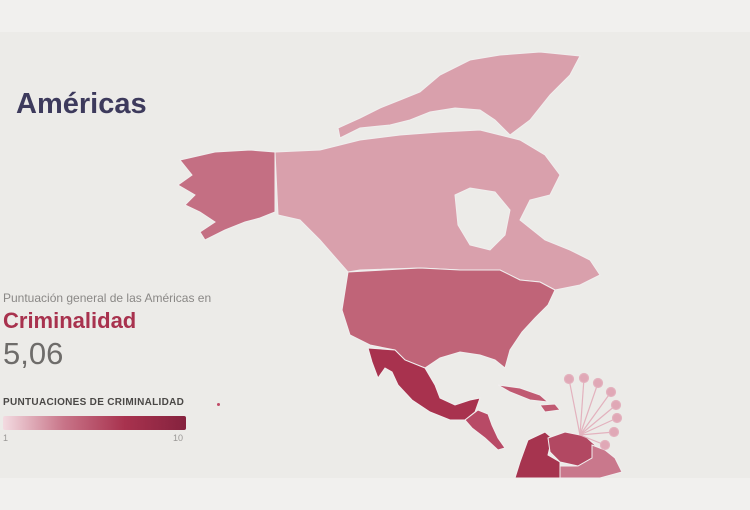 This screenshot has height=510, width=750. Describe the element at coordinates (94, 402) in the screenshot. I see `legend-title: PUNTUACIONES DE CRIMINALIDAD` at that location.